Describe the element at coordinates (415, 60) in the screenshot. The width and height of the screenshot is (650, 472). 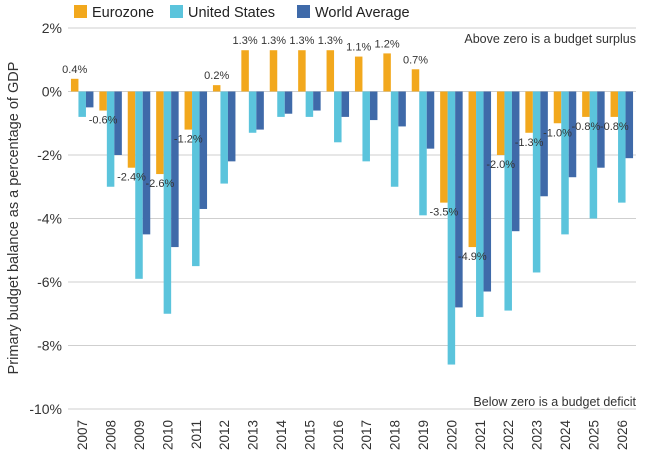
I see `data-label: 0.7%` at that location.